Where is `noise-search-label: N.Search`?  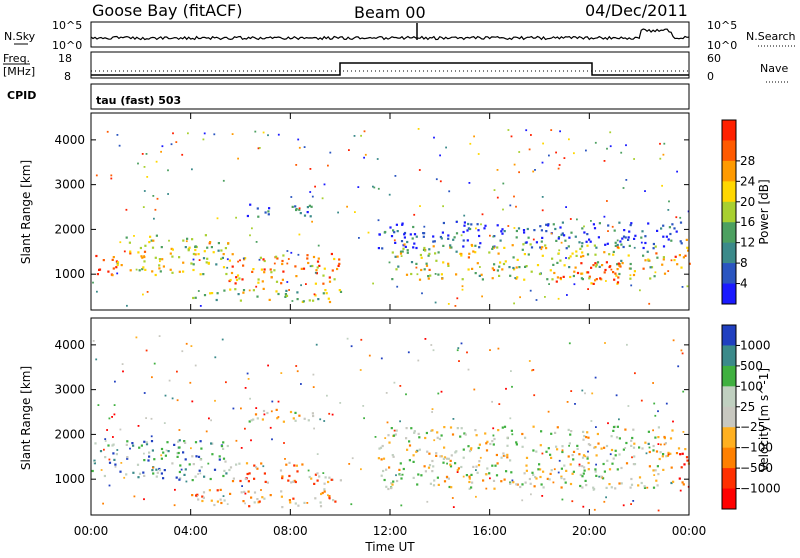
noise-search-label: N.Search is located at coordinates (771, 36).